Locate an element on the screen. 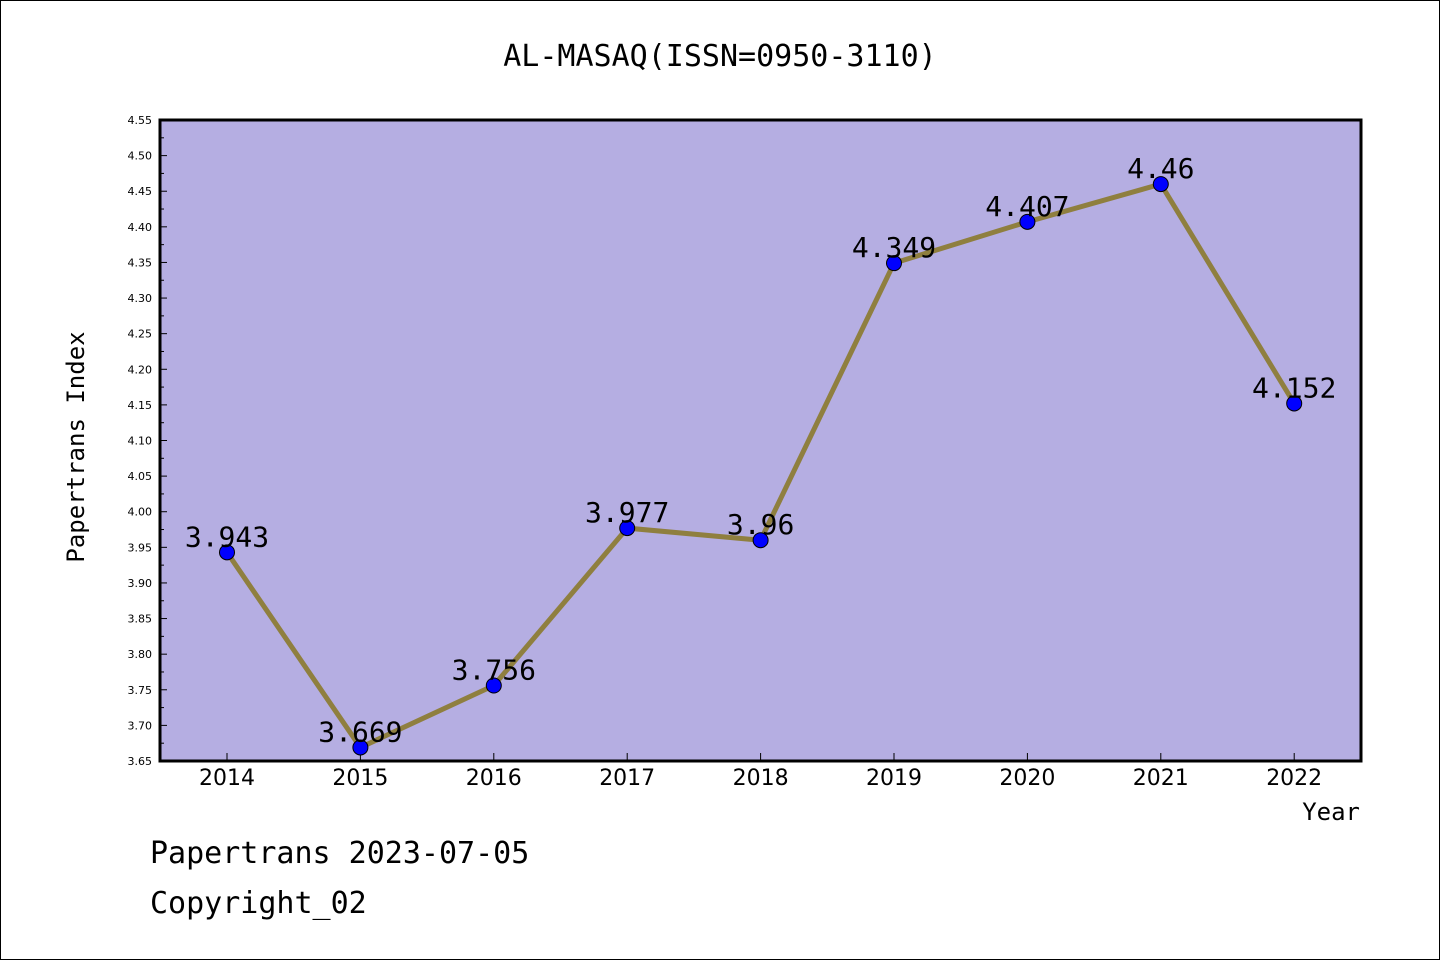 The image size is (1440, 960). data-label: 3.669 is located at coordinates (360, 731).